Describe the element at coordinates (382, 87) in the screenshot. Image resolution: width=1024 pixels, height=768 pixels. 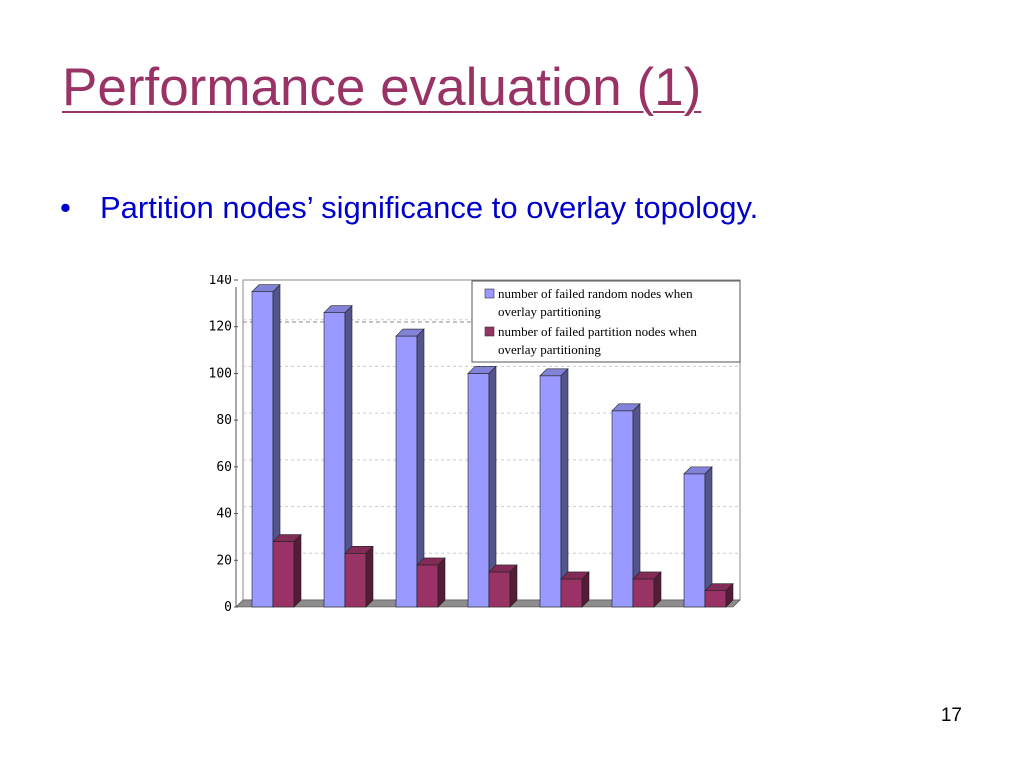
I see `slide-title: Performance evaluation (1)` at that location.